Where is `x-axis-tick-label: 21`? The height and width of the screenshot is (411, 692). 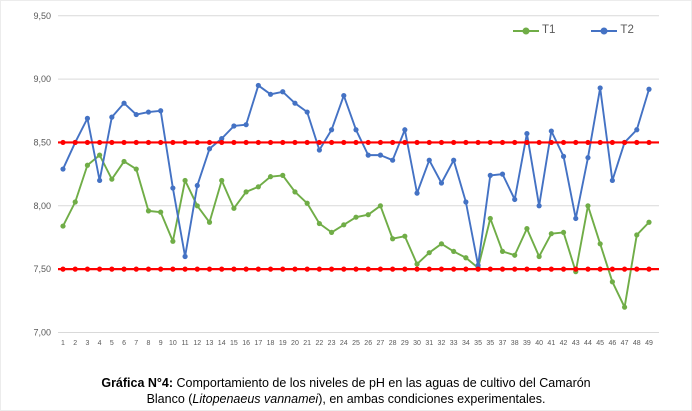 x-axis-tick-label: 21 is located at coordinates (307, 343).